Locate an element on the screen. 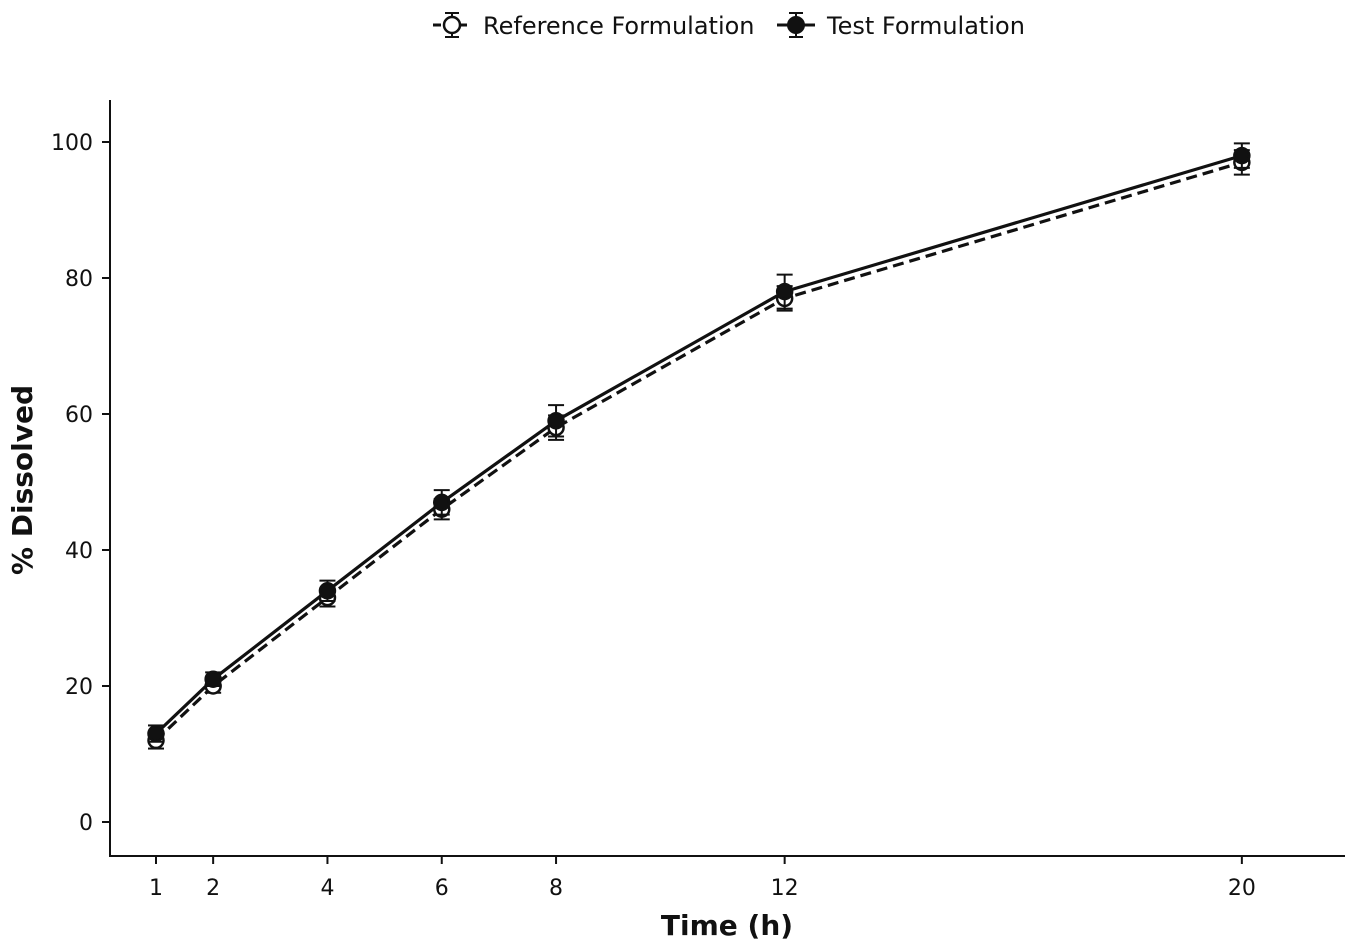  legend-reference-marker is located at coordinates (452, 25).